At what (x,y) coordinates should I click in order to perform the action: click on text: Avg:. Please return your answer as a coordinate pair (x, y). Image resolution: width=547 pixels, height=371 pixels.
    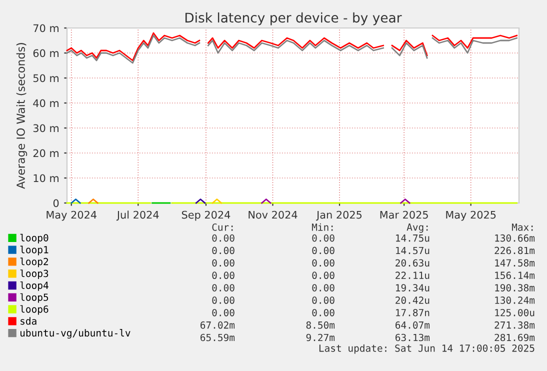
    Looking at the image, I should click on (417, 228).